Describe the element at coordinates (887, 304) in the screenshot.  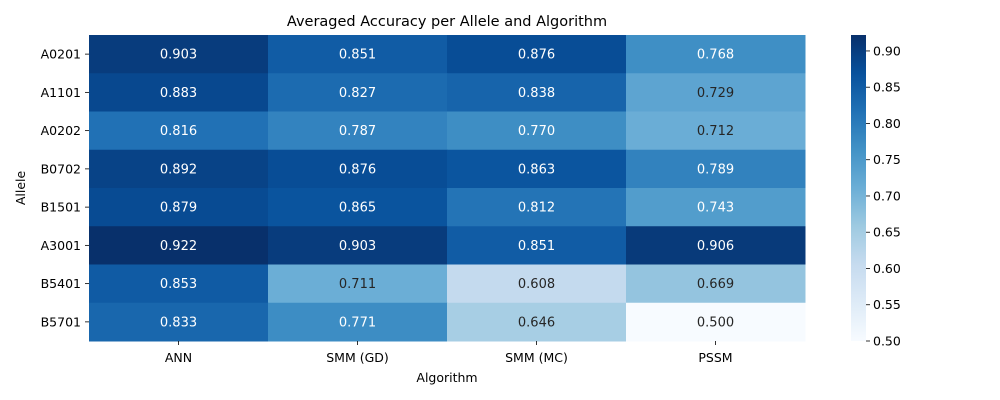
I see `colorbar-tick-label: 0.55` at that location.